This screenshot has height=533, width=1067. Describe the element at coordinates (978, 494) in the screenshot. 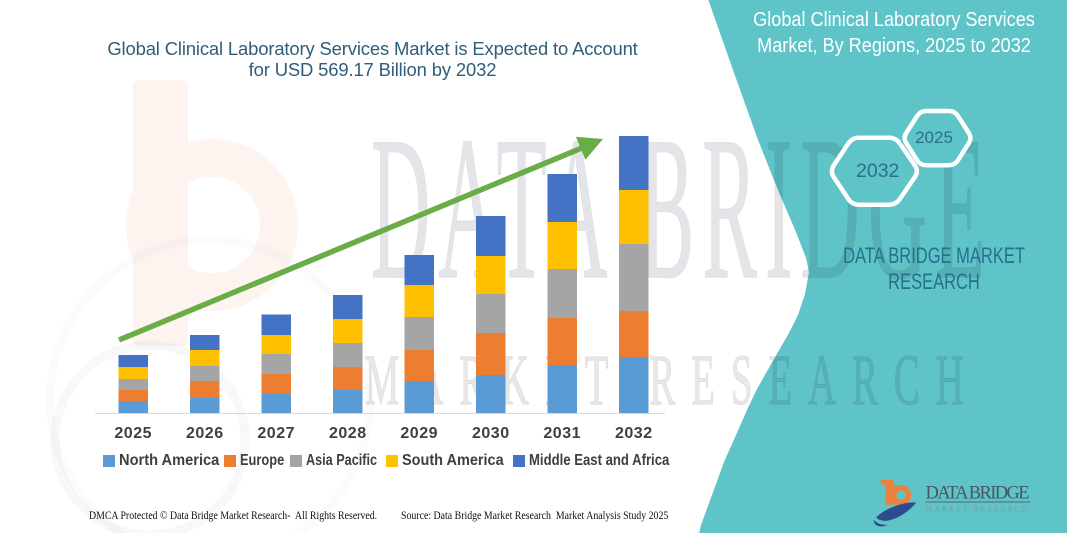

I see `svg-text: DATA BRIDGE` at that location.